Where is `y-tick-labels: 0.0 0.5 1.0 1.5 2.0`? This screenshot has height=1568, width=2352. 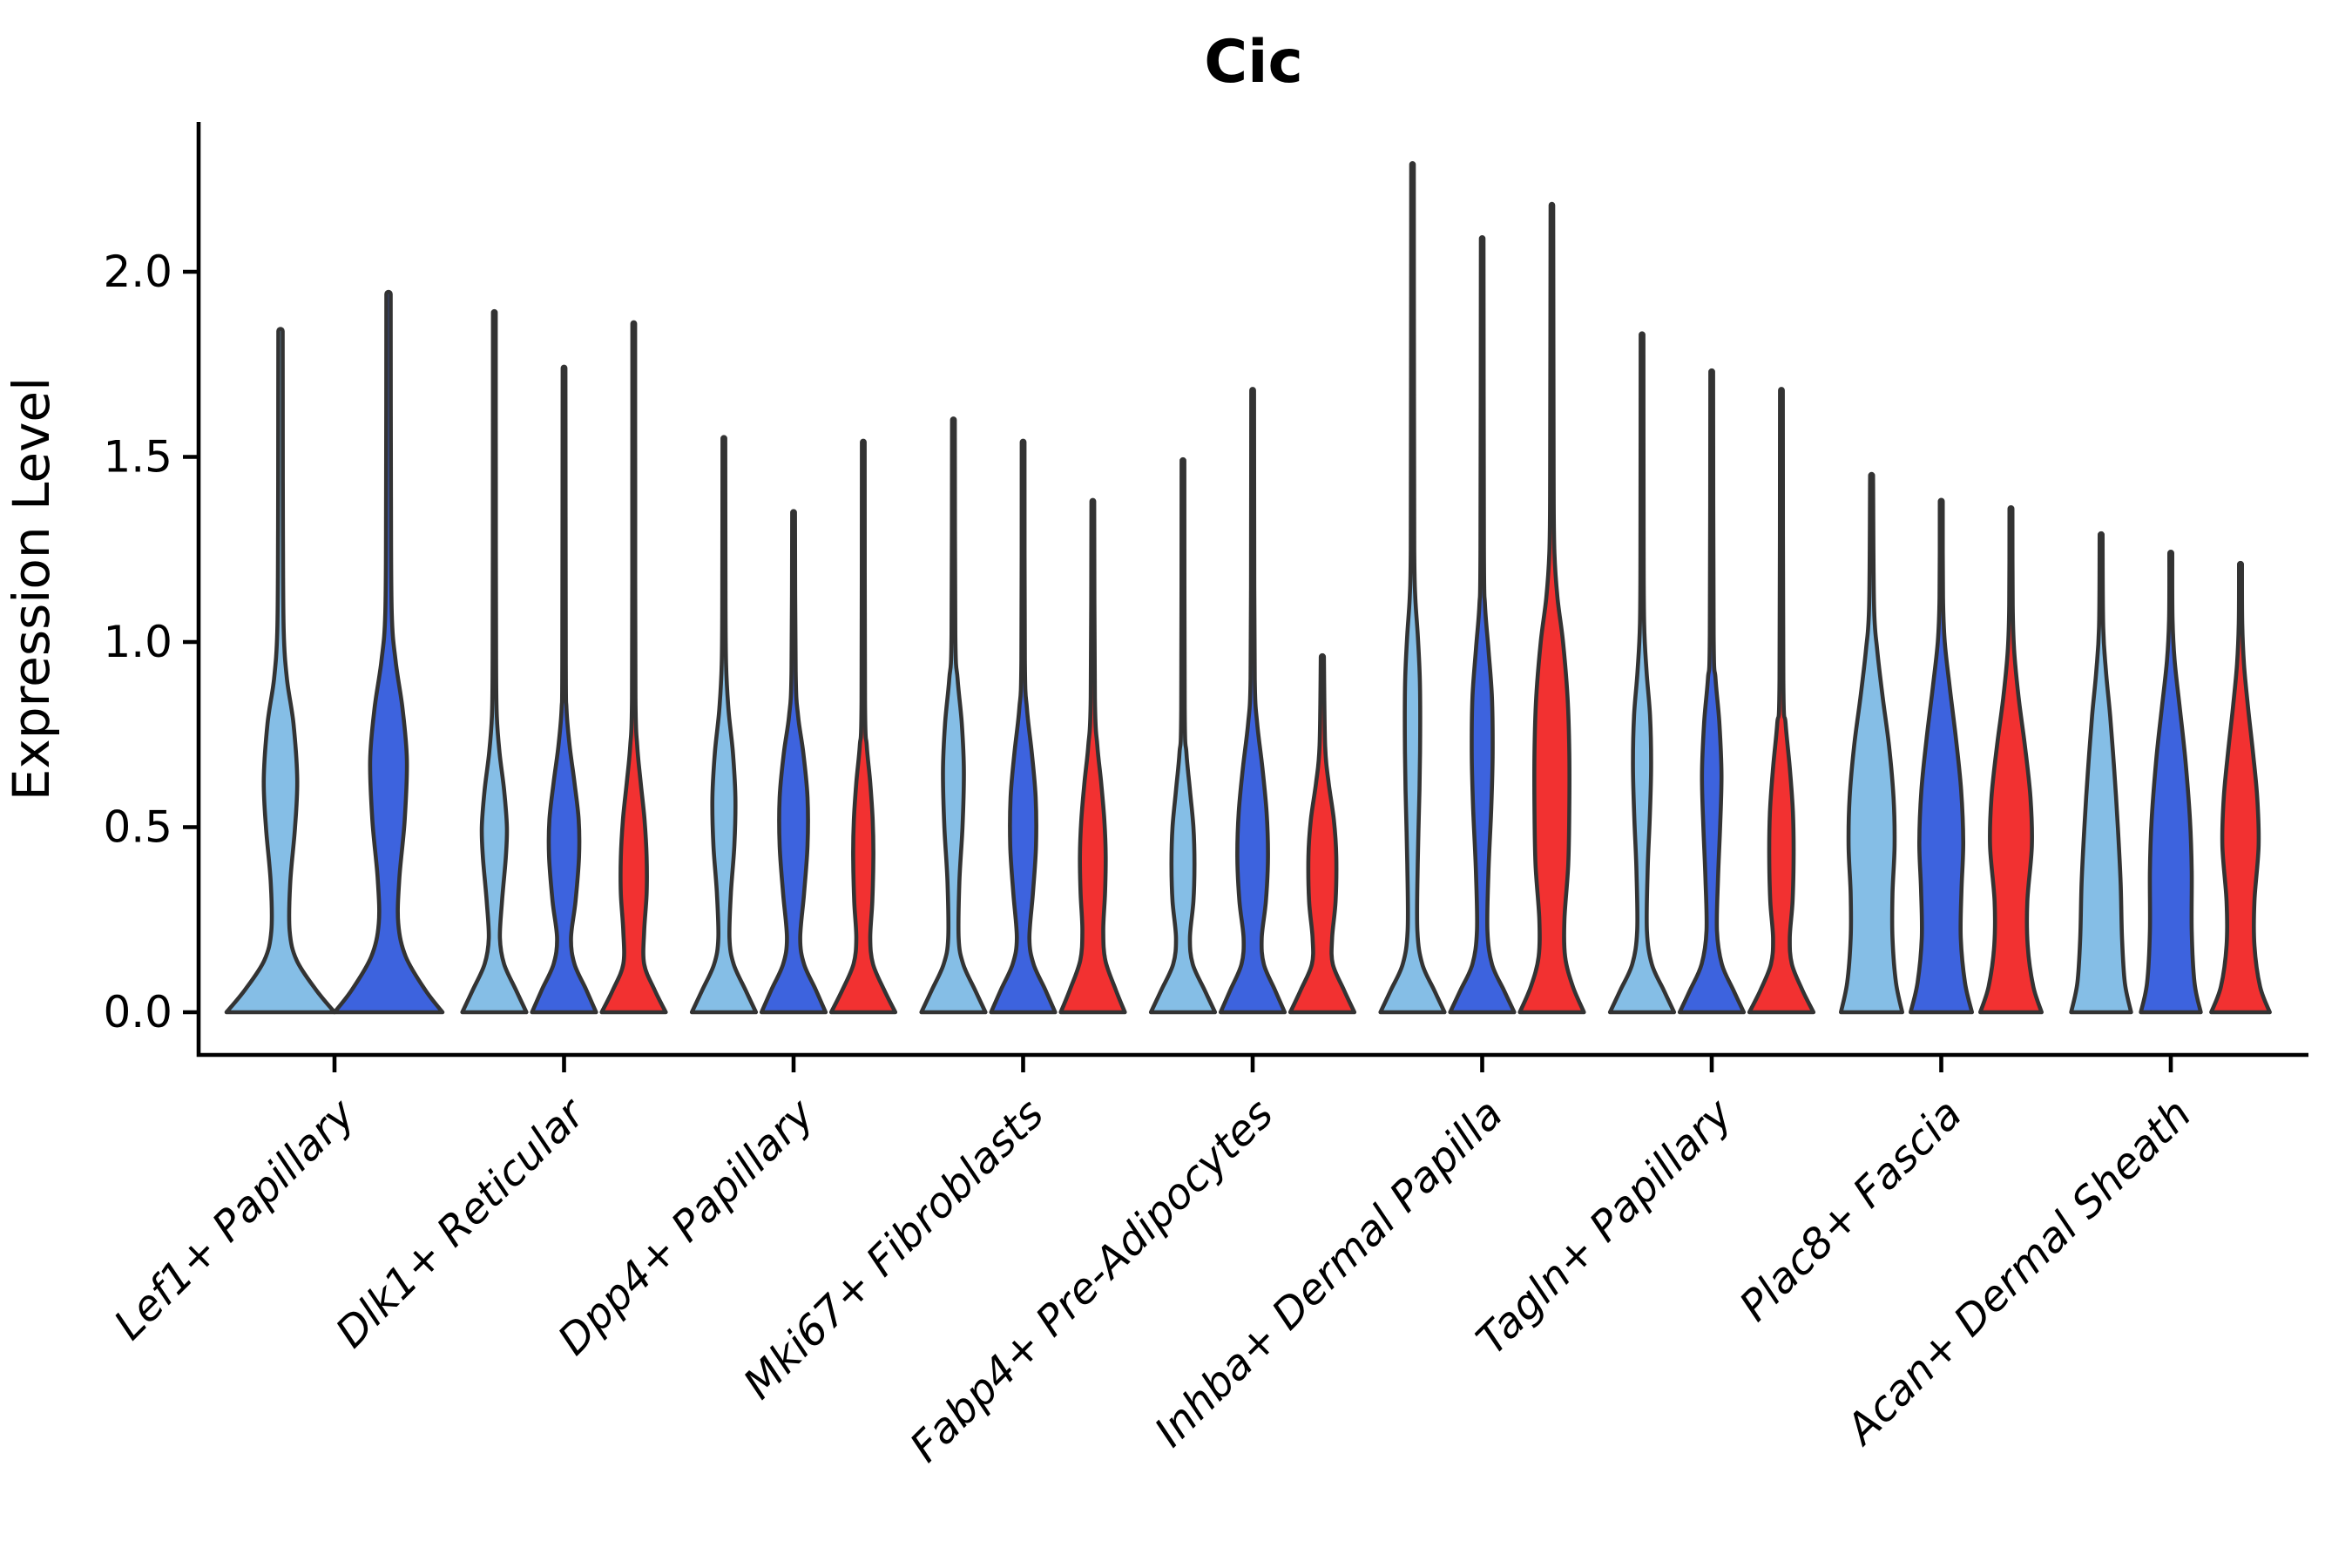
y-tick-labels: 0.0 0.5 1.0 1.5 2.0 is located at coordinates (150, 642).